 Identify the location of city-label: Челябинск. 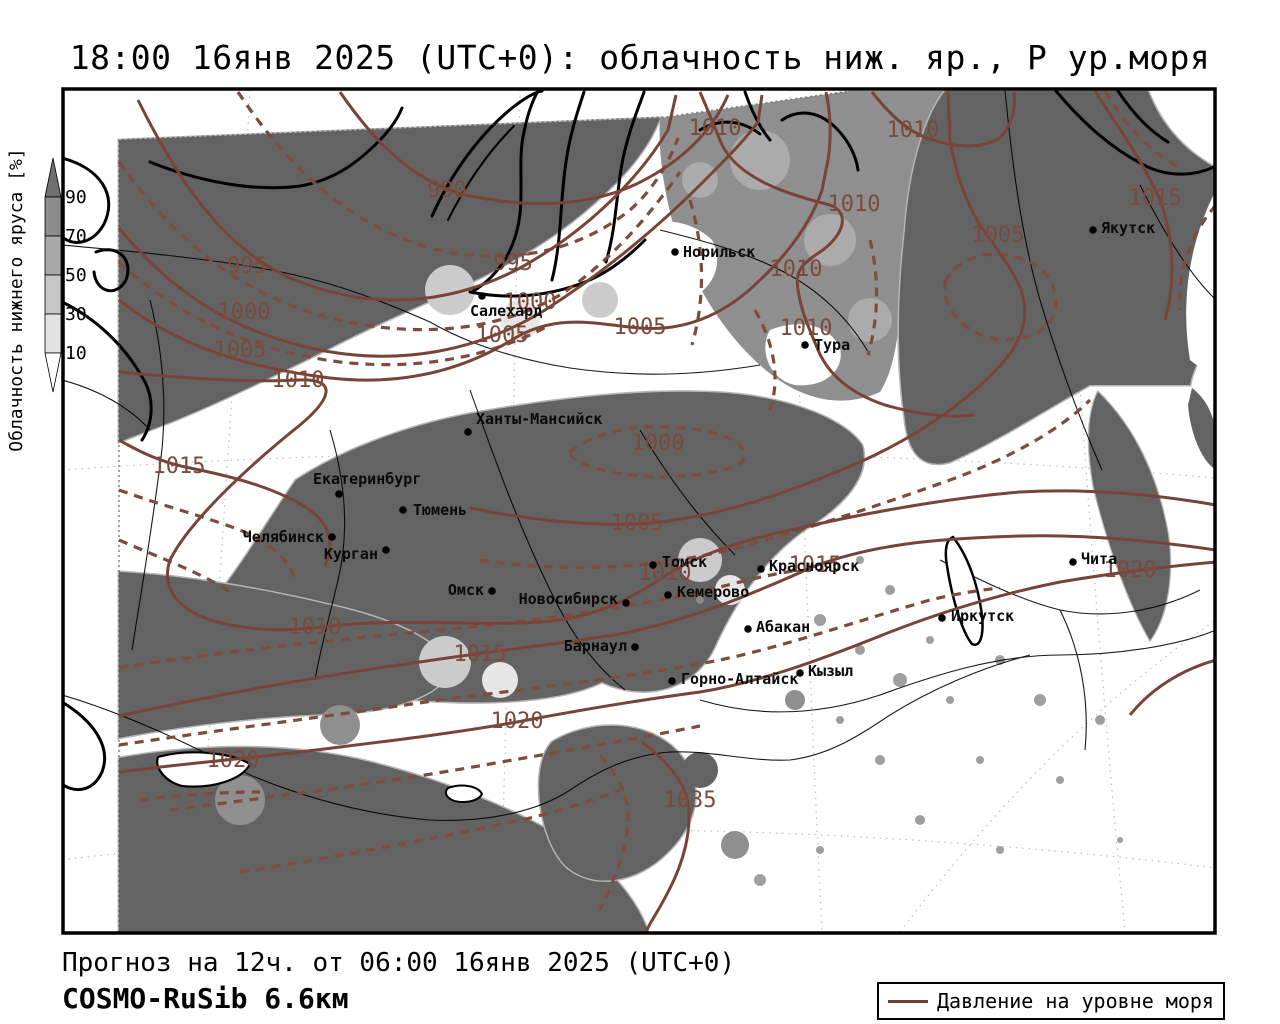
(283, 537).